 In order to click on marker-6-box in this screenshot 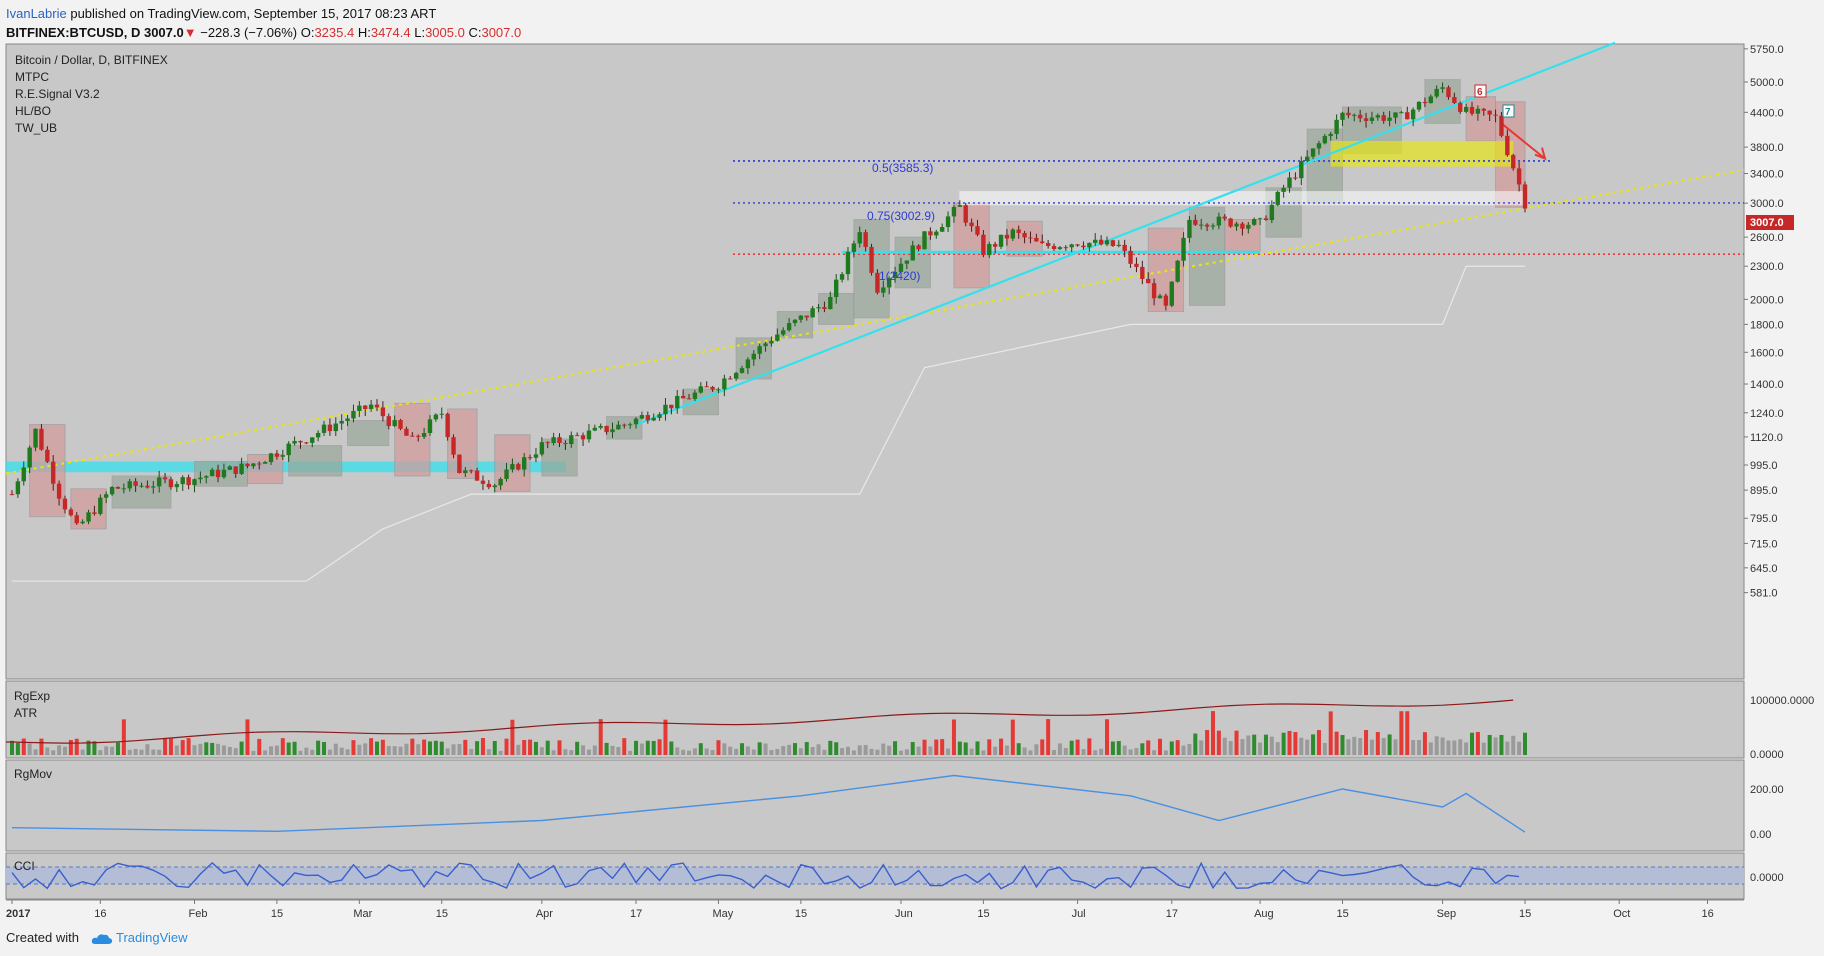, I will do `click(1480, 91)`.